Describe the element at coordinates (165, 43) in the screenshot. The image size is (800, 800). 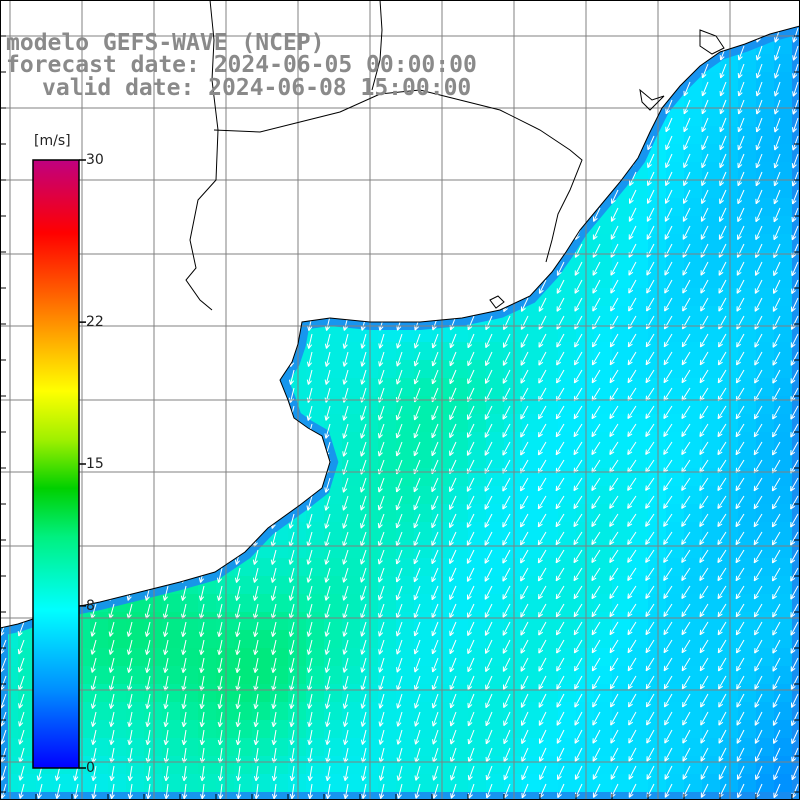
I see `model-title: modelo GEFS-WAVE (NCEP)` at that location.